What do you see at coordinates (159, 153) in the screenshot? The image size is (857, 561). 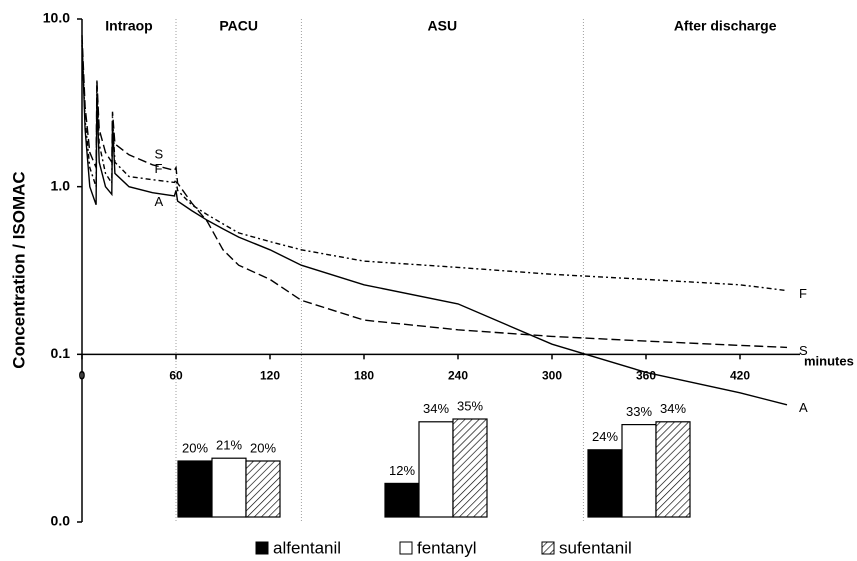 I see `series-inline-label: S` at bounding box center [159, 153].